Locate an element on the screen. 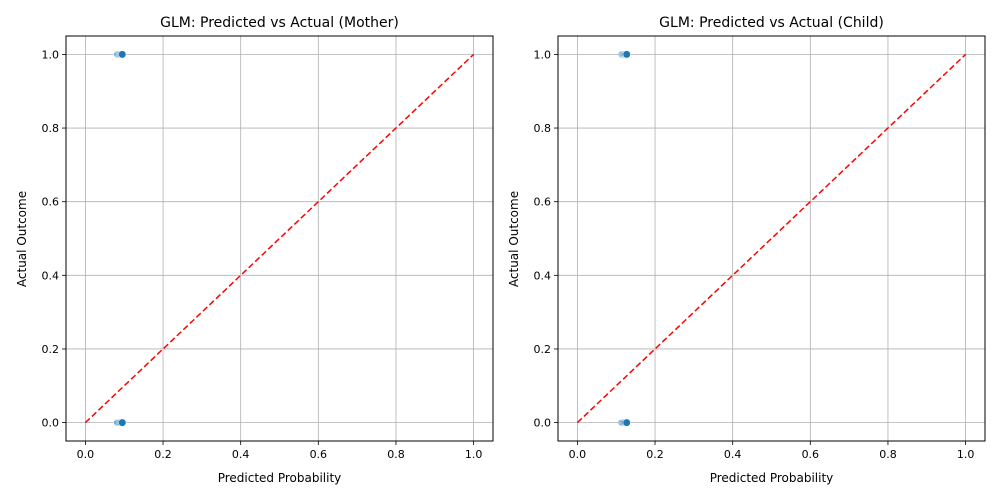 Image resolution: width=1000 pixels, height=500 pixels. chart-title: GLM: Predicted vs Actual (Mother) is located at coordinates (279, 23).